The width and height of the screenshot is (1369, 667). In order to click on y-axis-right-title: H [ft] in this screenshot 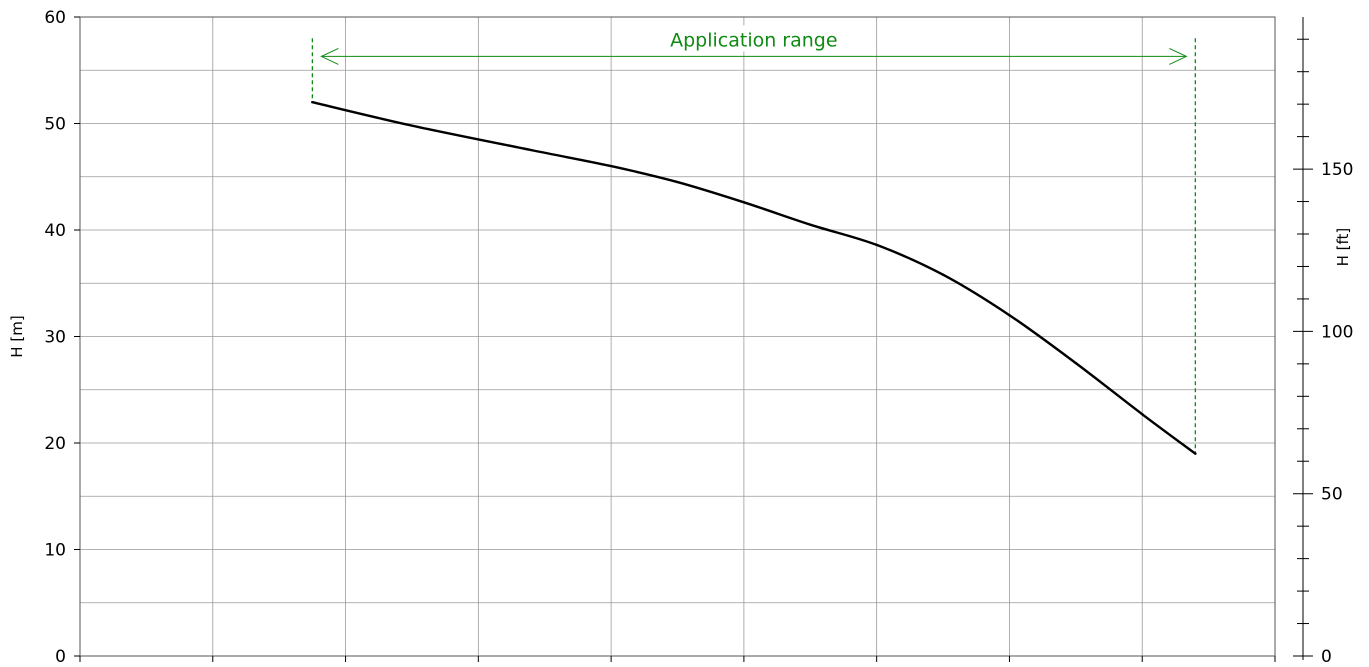, I will do `click(1343, 247)`.